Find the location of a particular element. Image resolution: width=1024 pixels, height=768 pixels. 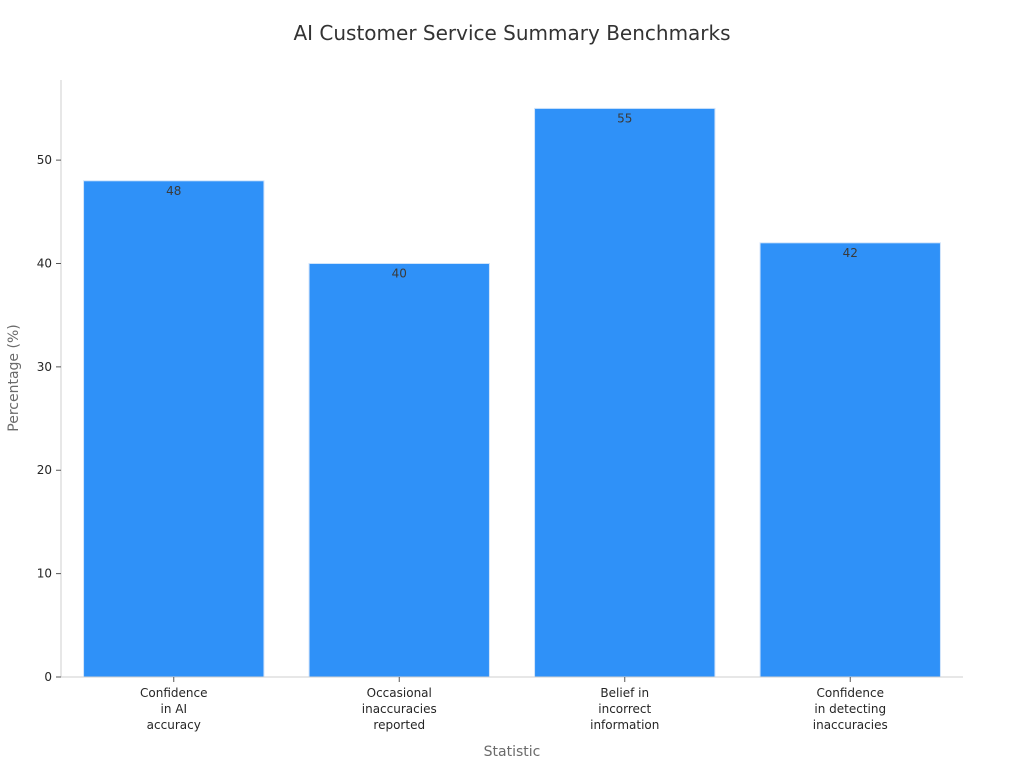

y-tick-label: 20 is located at coordinates (44, 470).